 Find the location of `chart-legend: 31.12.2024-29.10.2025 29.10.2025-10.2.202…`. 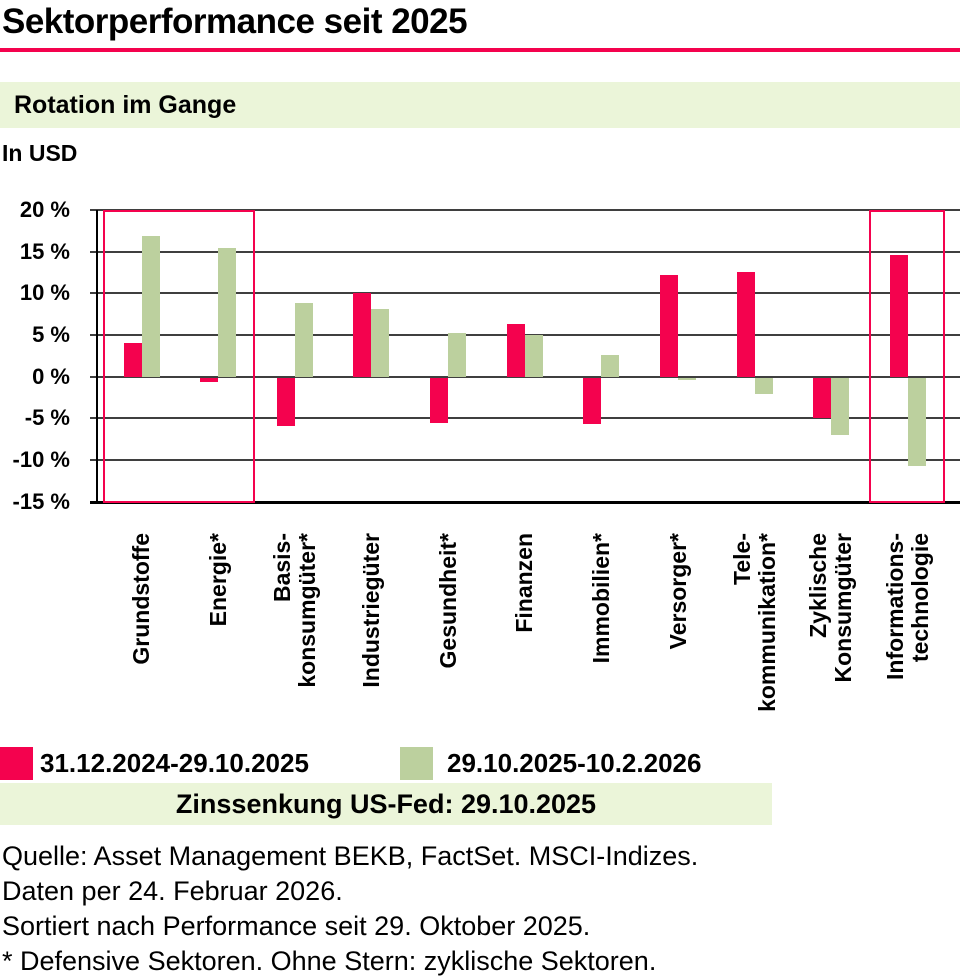

chart-legend: 31.12.2024-29.10.2025 29.10.2025-10.2.202… is located at coordinates (480, 764).